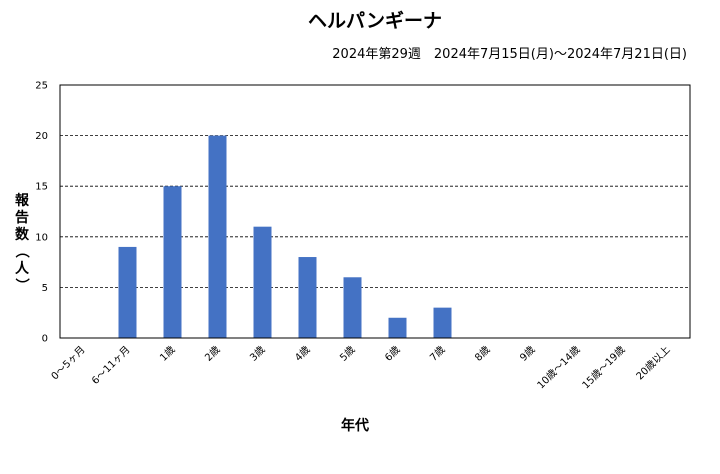 Image resolution: width=720 pixels, height=474 pixels. What do you see at coordinates (483, 354) in the screenshot?
I see `x-tick-label: 8歳` at bounding box center [483, 354].